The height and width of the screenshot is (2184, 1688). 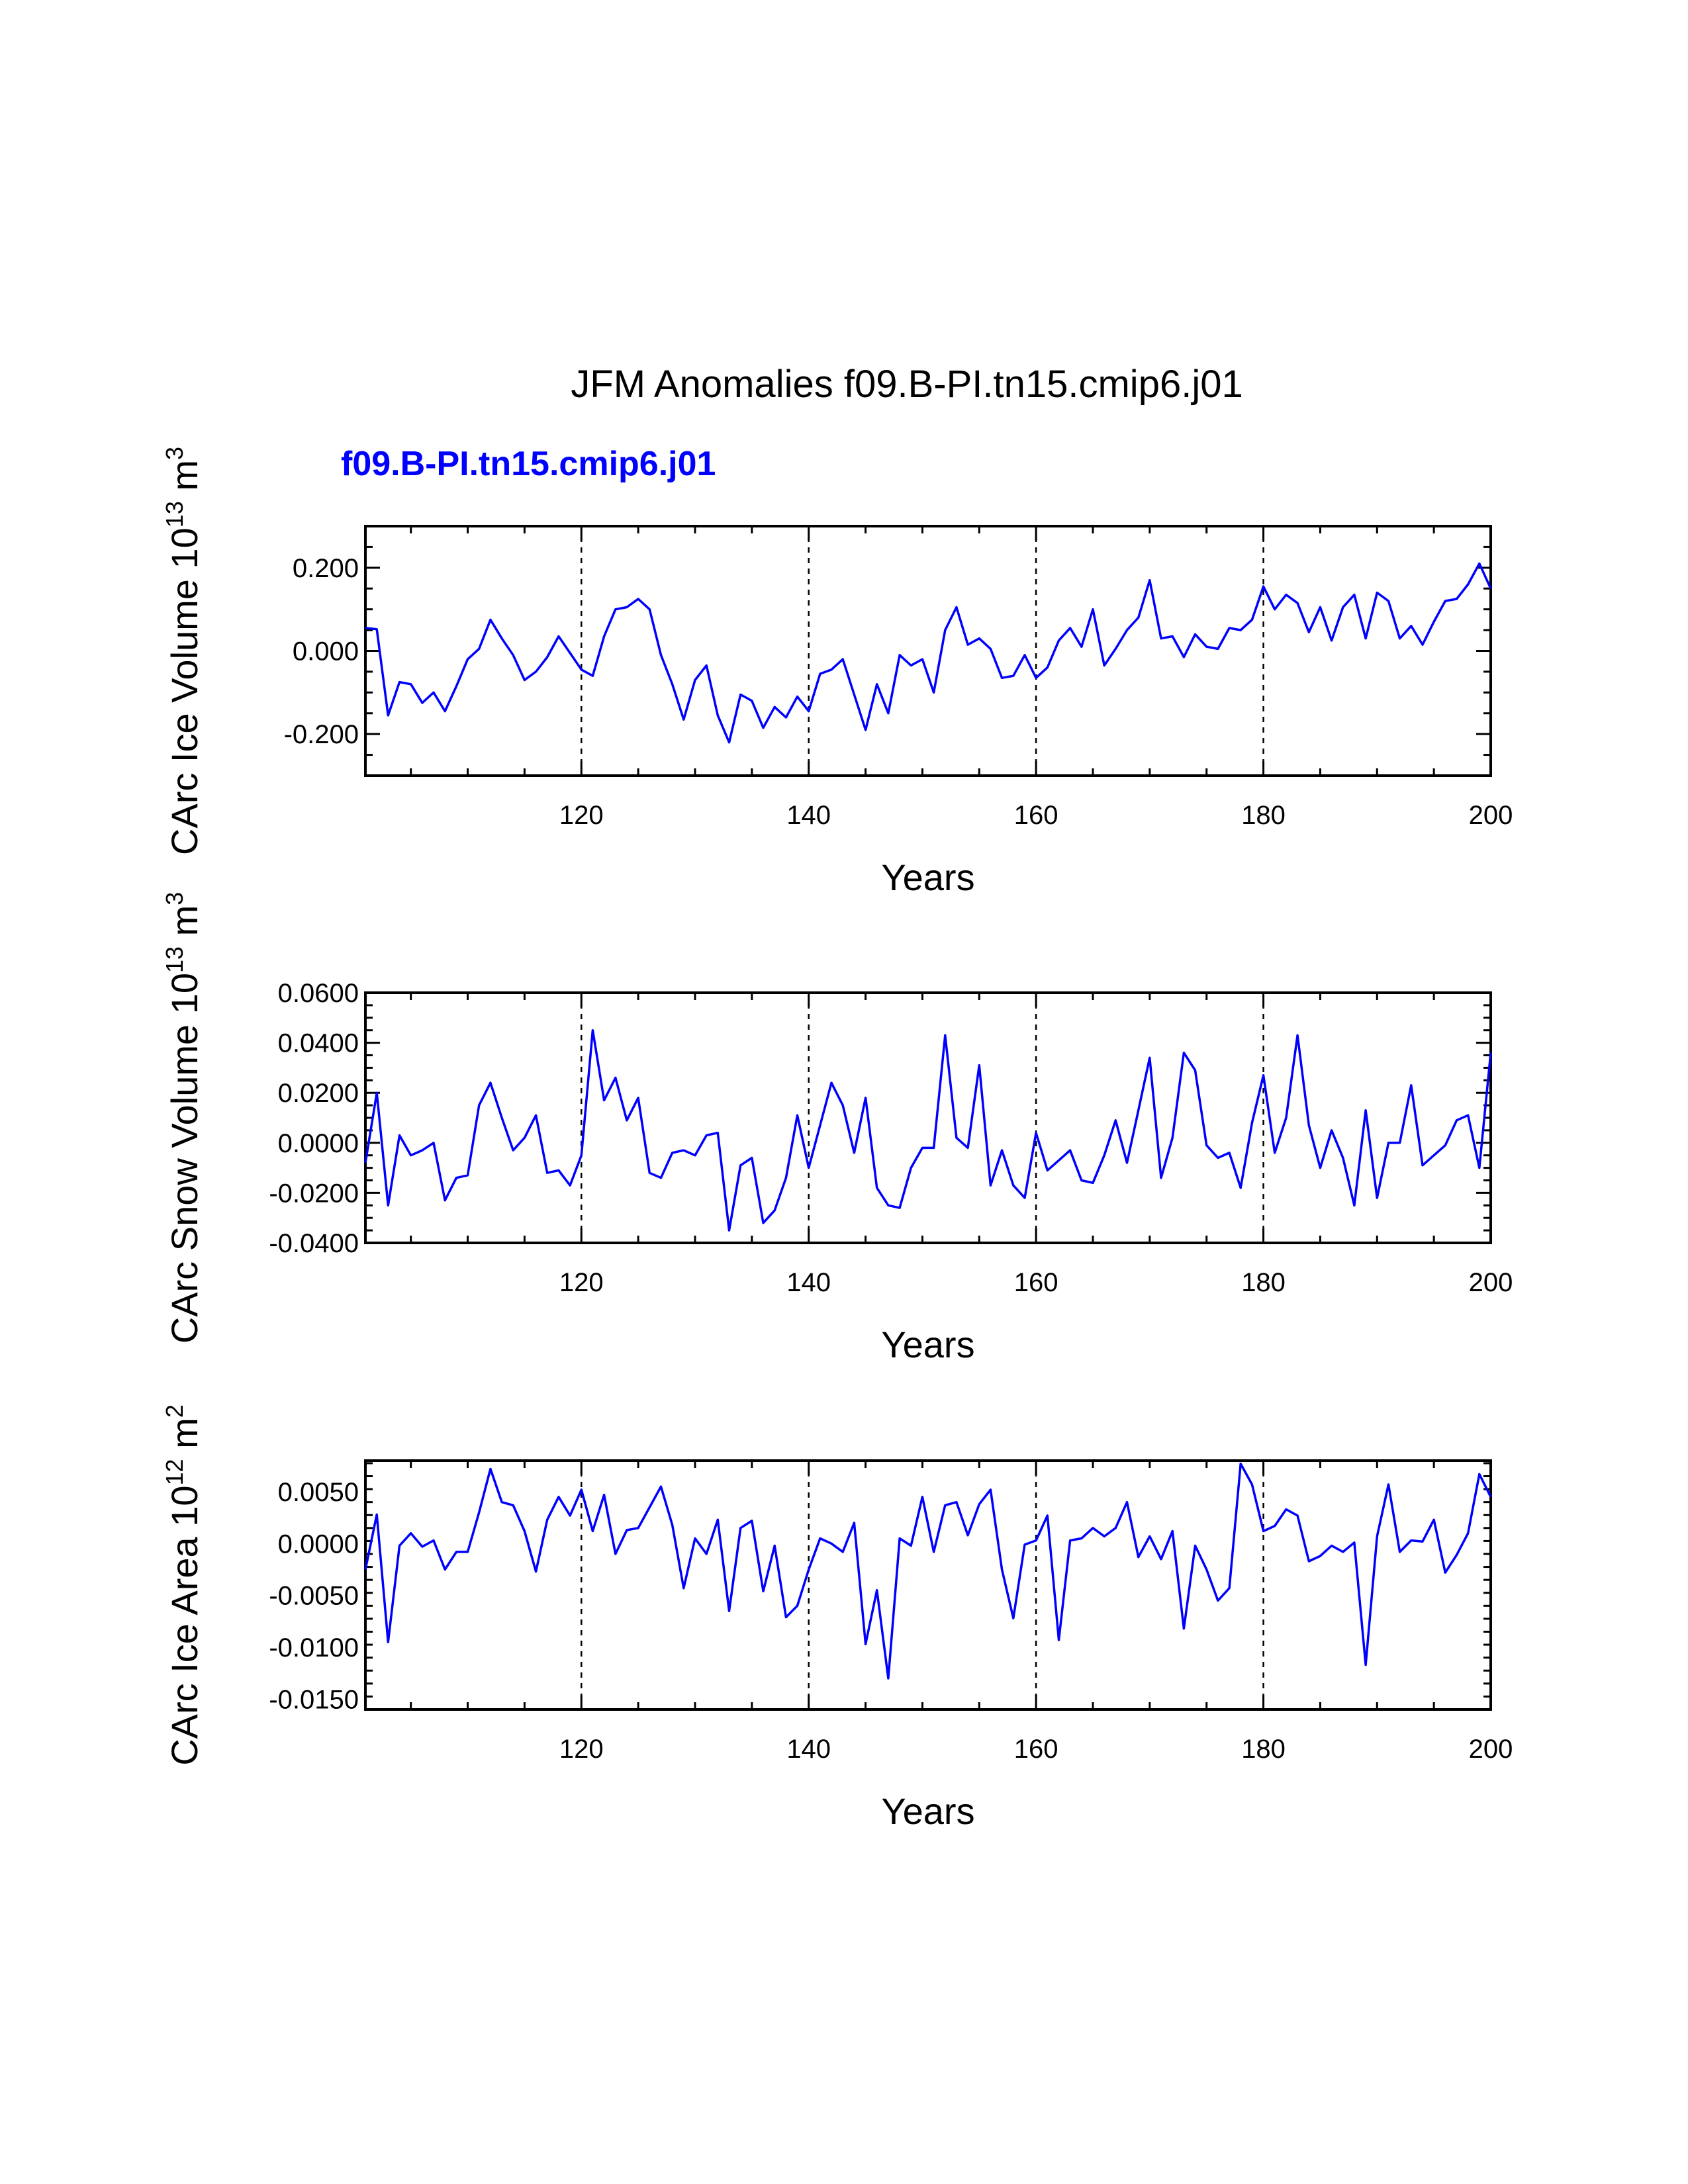 What do you see at coordinates (326, 651) in the screenshot?
I see `y-tick-label: 0.000` at bounding box center [326, 651].